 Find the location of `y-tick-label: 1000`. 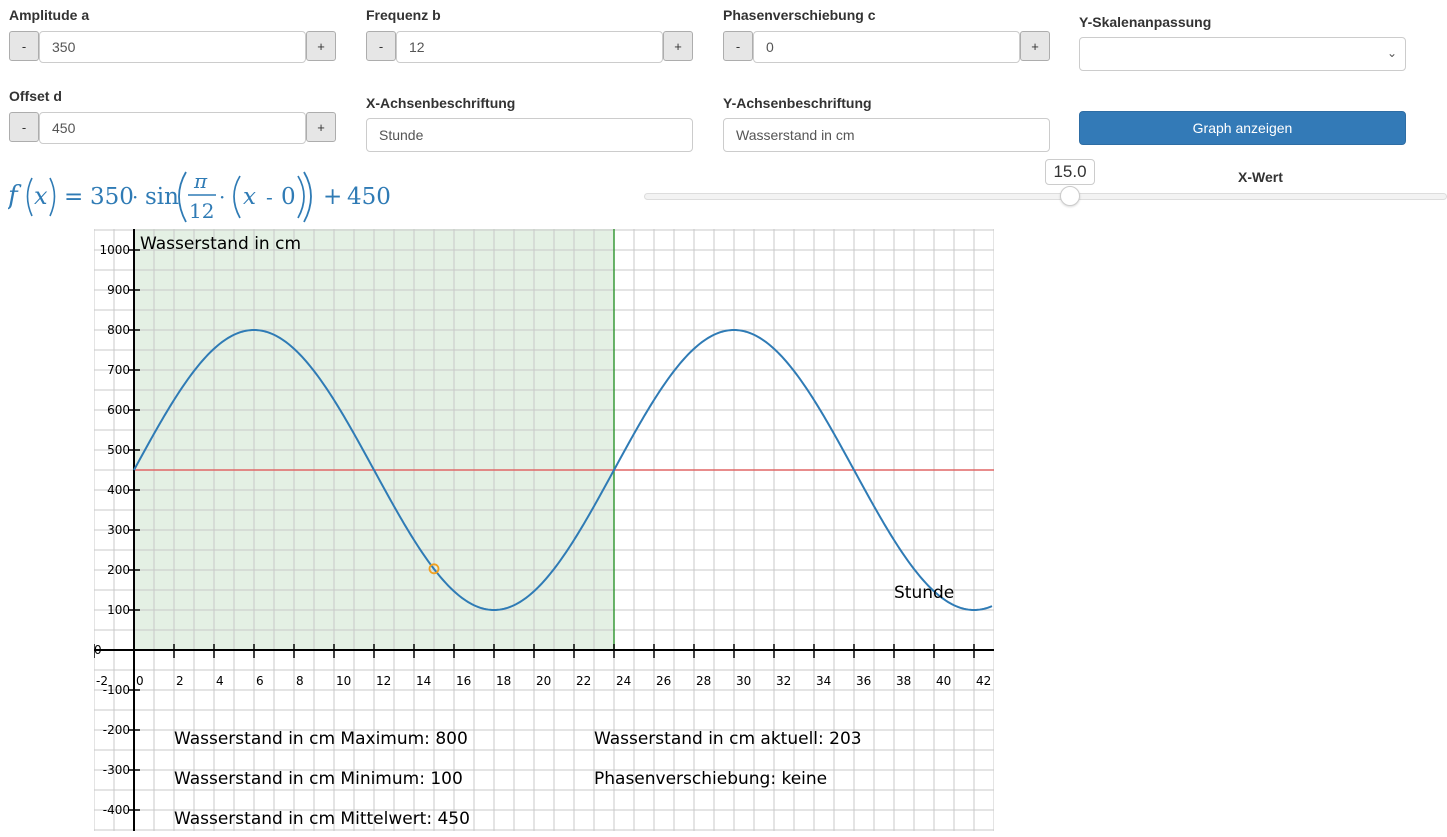

y-tick-label: 1000 is located at coordinates (114, 250).